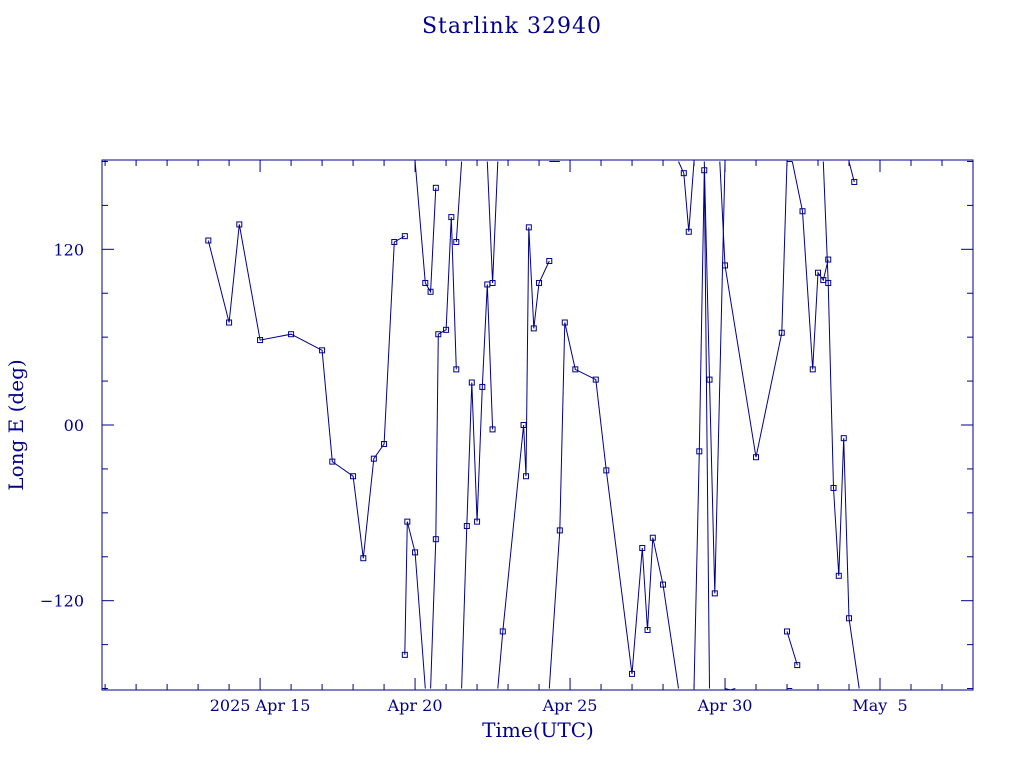 Image resolution: width=1024 pixels, height=768 pixels. Describe the element at coordinates (16, 425) in the screenshot. I see `y-axis-label: Long E (deg)` at that location.